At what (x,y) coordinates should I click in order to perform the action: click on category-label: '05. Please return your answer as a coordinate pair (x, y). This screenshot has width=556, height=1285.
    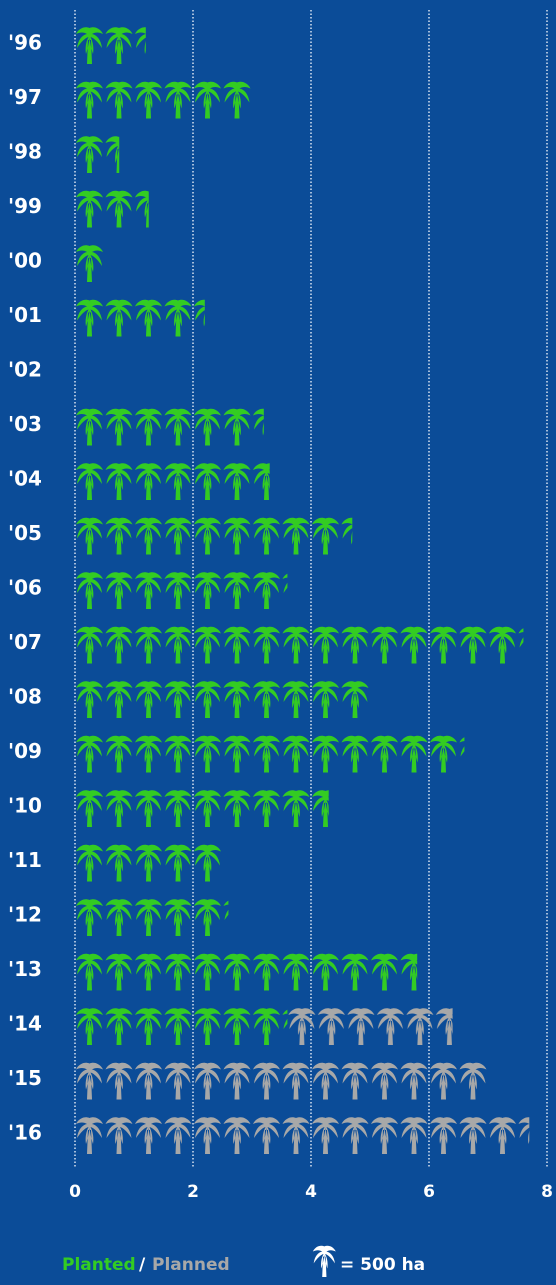
    Looking at the image, I should click on (25, 533).